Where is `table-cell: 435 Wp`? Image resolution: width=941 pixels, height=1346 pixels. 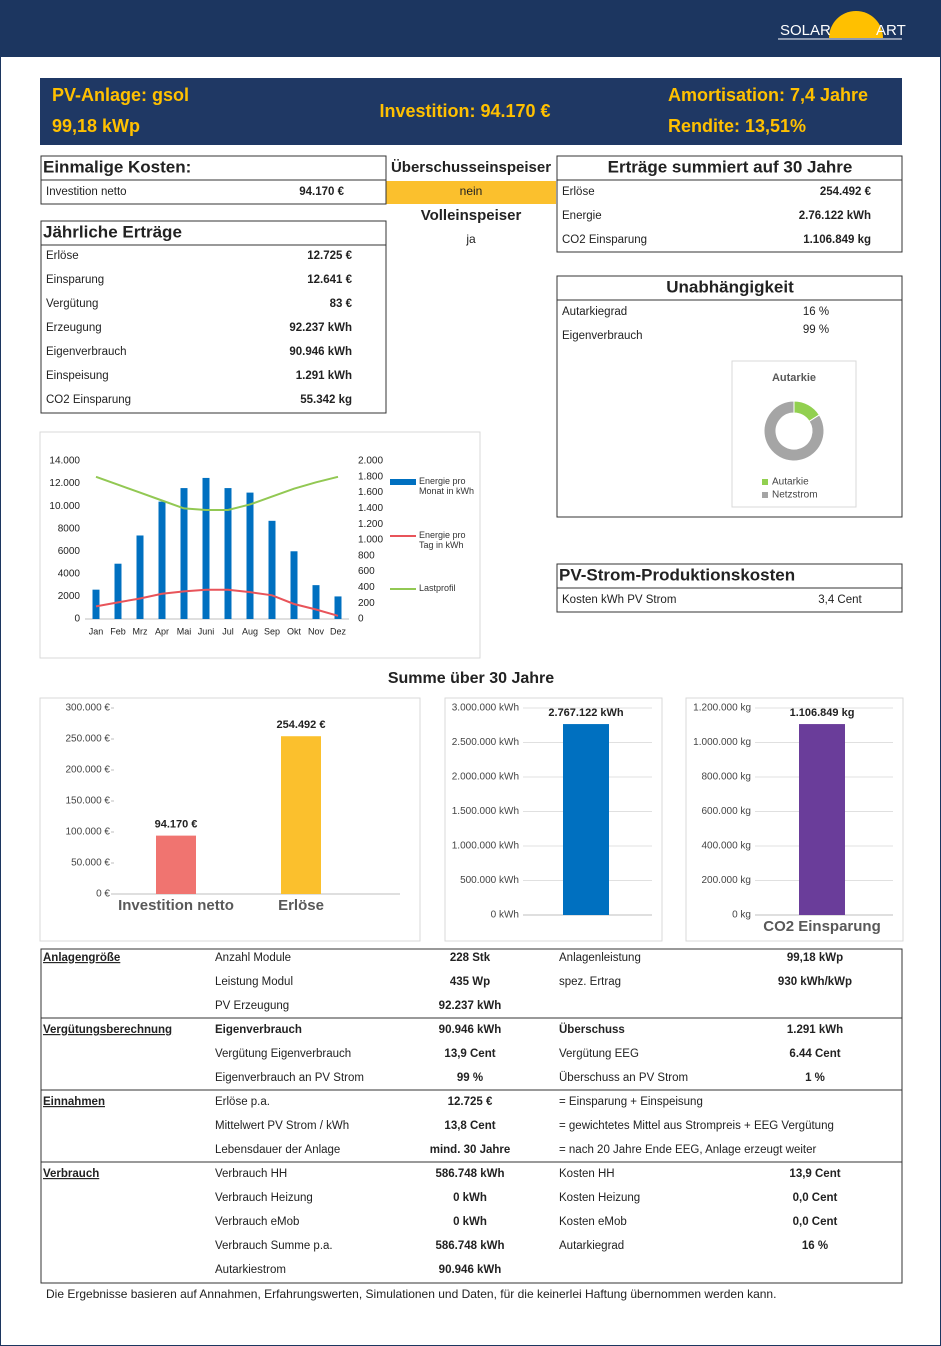 table-cell: 435 Wp is located at coordinates (470, 982).